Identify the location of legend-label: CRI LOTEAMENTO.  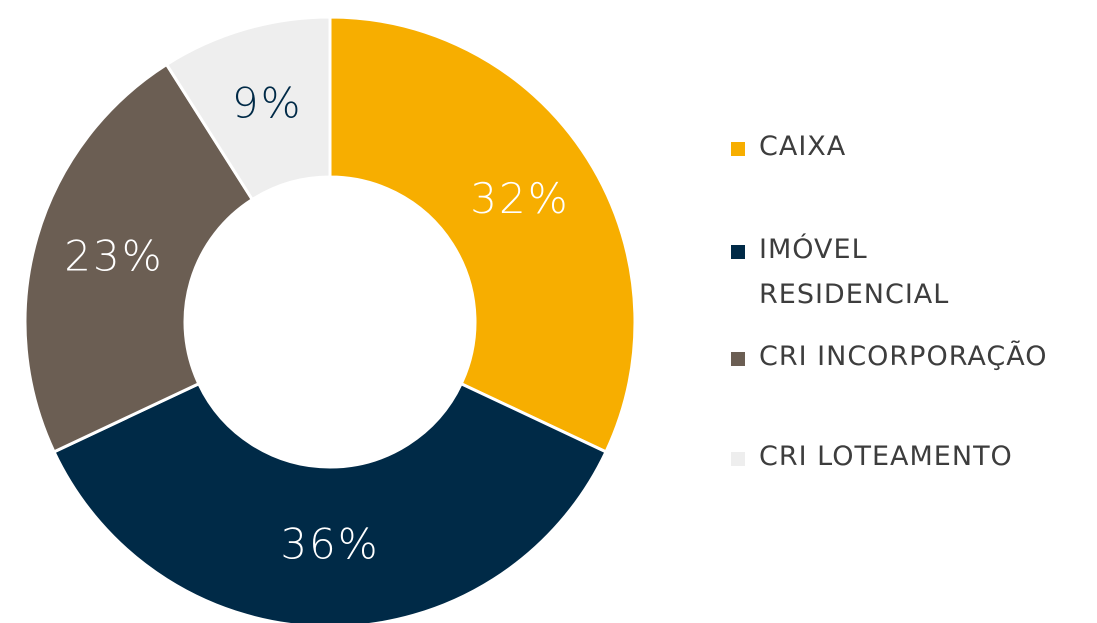
(886, 456).